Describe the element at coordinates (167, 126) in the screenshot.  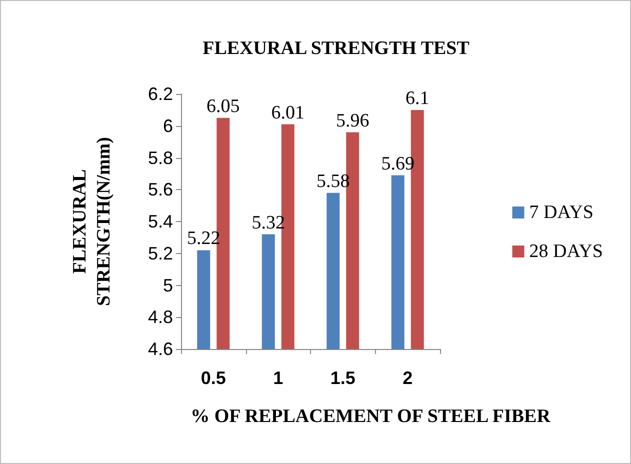
I see `y-tick-label: 6` at that location.